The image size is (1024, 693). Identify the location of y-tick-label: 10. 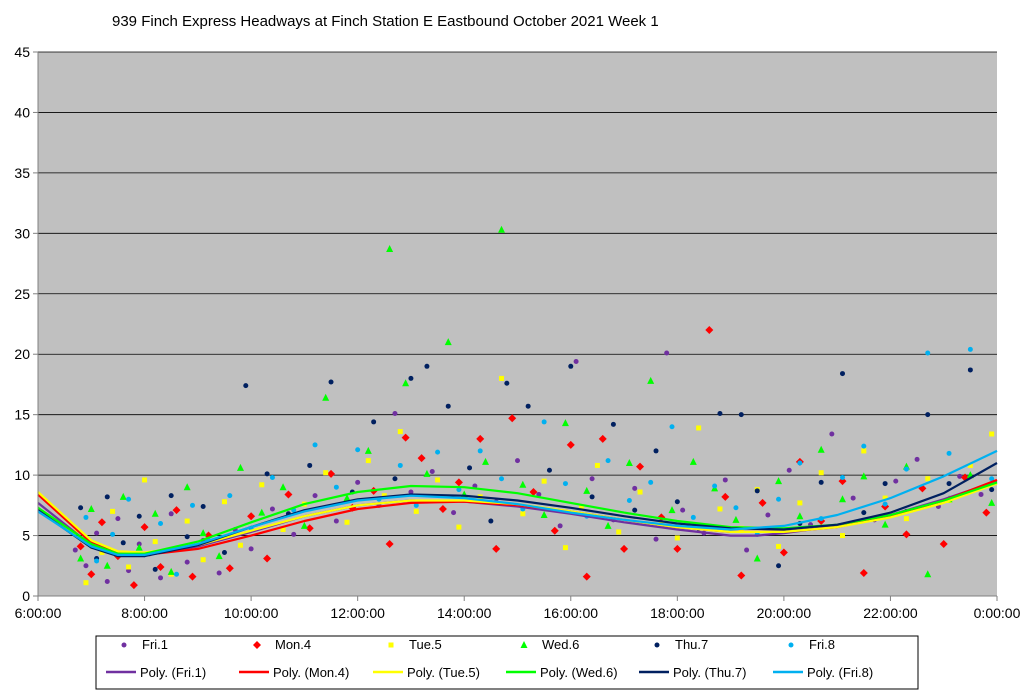
(22, 475).